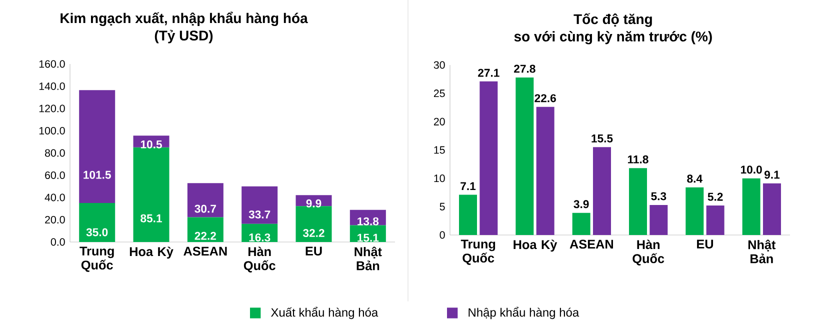 The height and width of the screenshot is (328, 815). What do you see at coordinates (613, 37) in the screenshot?
I see `chart-subtitle: so với cùng kỳ năm trước (%)` at bounding box center [613, 37].